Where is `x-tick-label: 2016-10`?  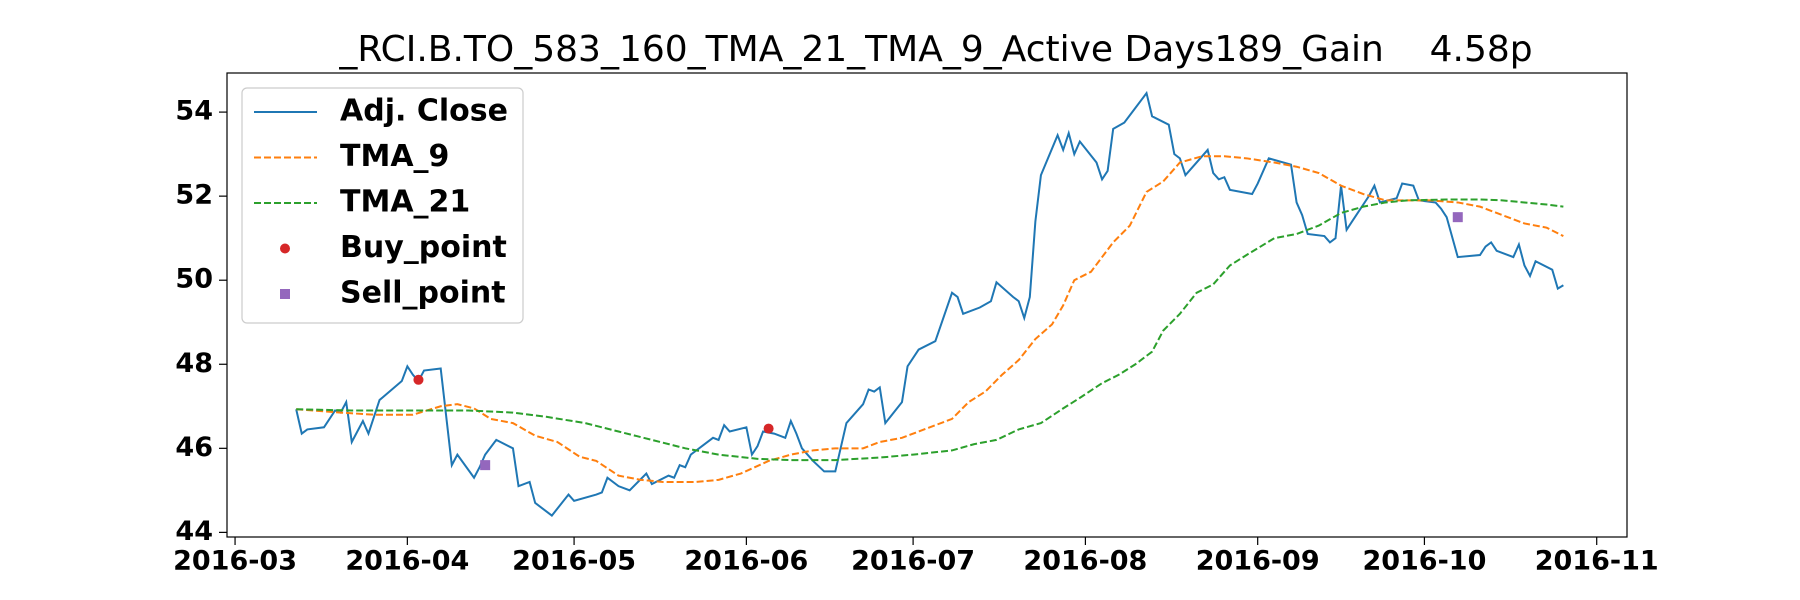
x-tick-label: 2016-10 is located at coordinates (1424, 561).